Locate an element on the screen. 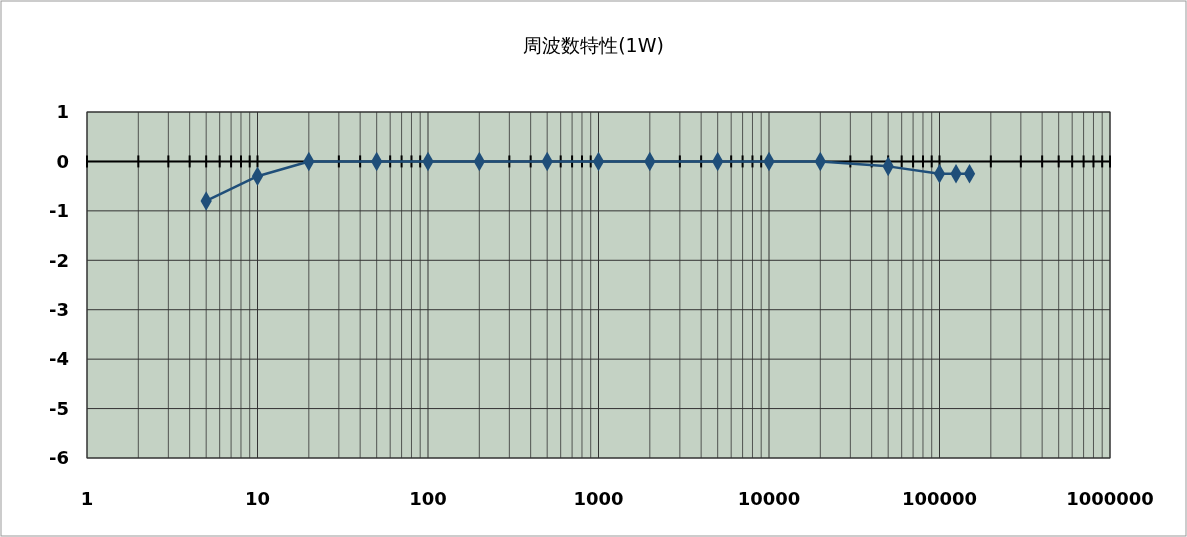 The width and height of the screenshot is (1187, 537). x-tick-label: 1000 is located at coordinates (598, 498).